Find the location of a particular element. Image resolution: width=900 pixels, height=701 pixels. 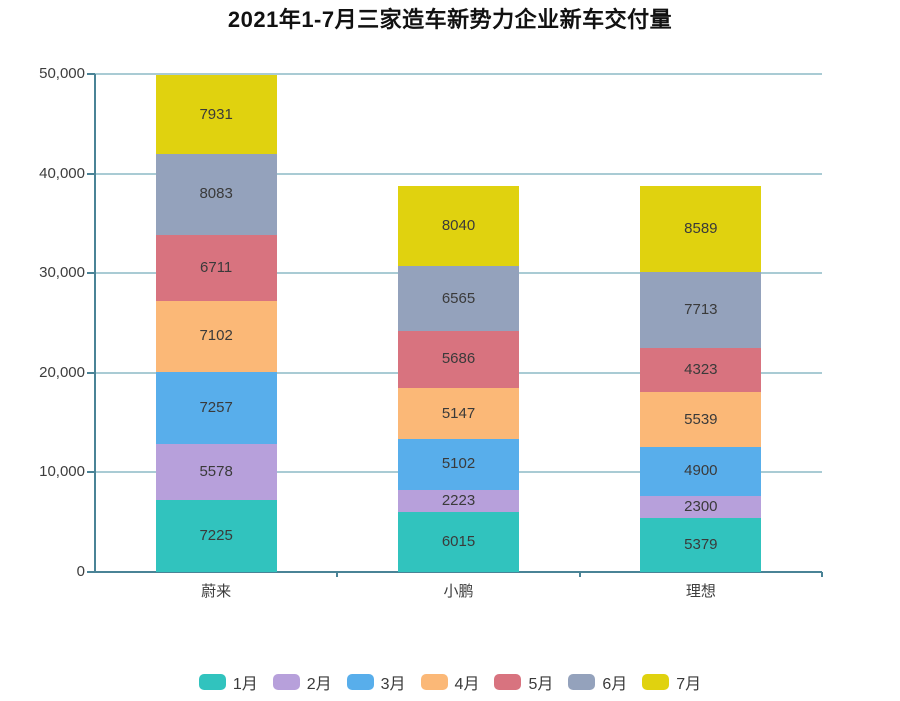

bar-segment-2月-蔚来: 5578 is located at coordinates (216, 472).